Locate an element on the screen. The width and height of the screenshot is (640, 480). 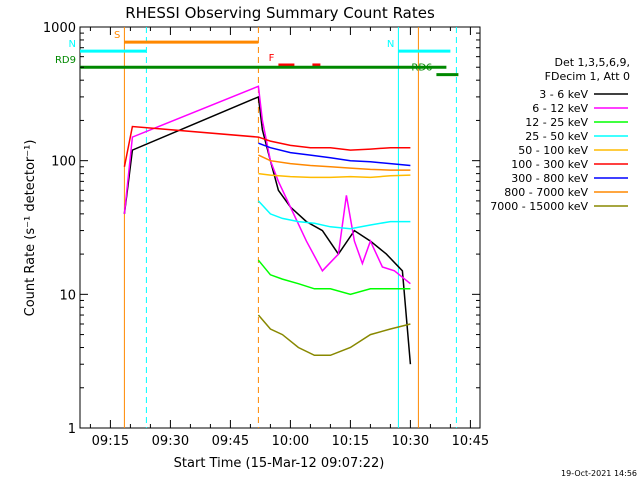
flag-label: RD9 is located at coordinates (65, 60).